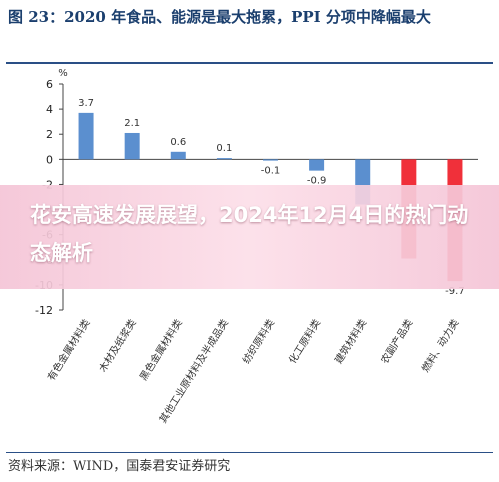 This screenshot has height=482, width=499. I want to click on bar-value-label: 3.7, so click(86, 103).